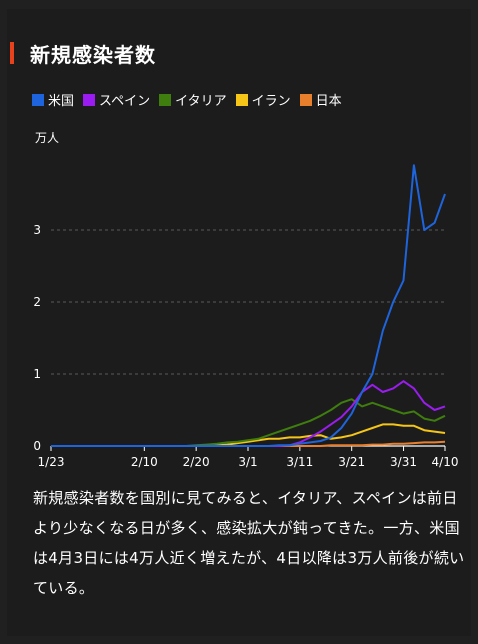 This screenshot has width=478, height=644. I want to click on legend-item-2: イタリア, so click(193, 99).